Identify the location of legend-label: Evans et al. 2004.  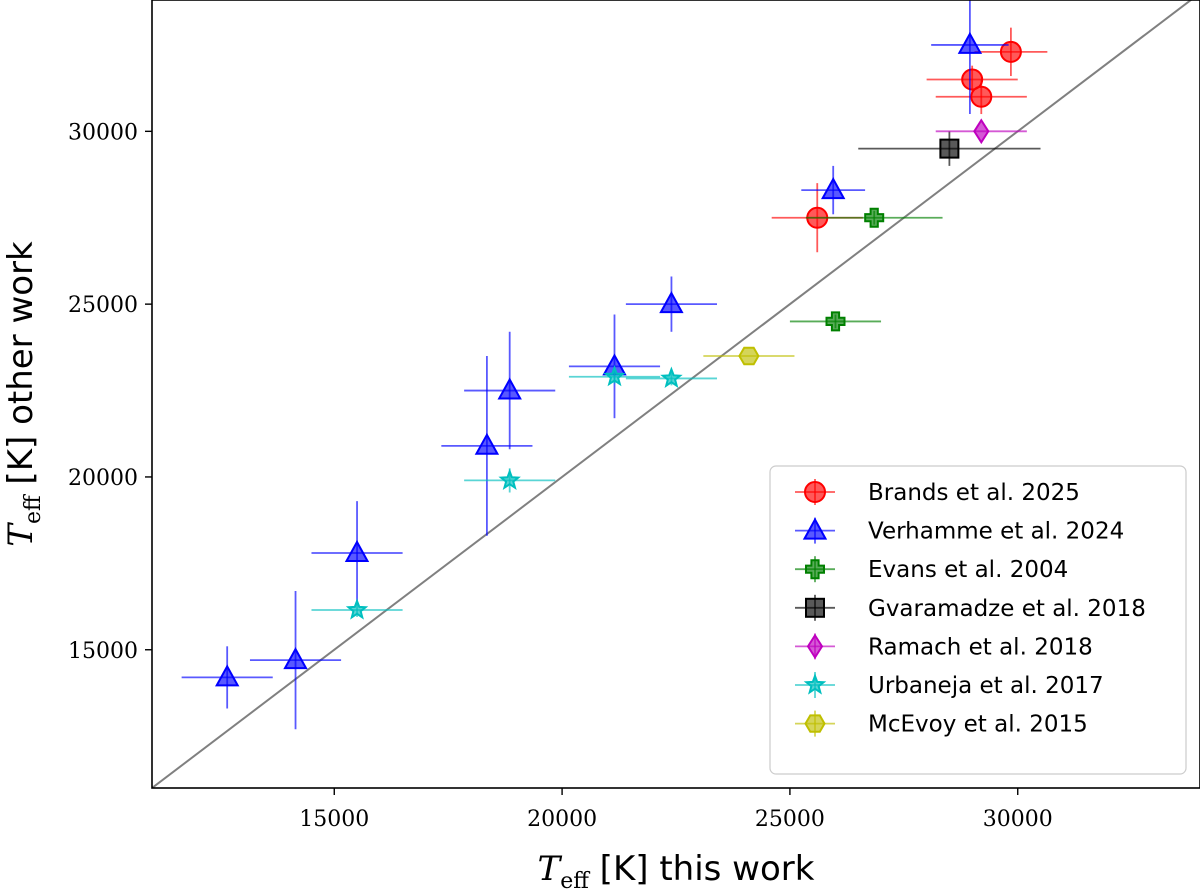
(968, 570).